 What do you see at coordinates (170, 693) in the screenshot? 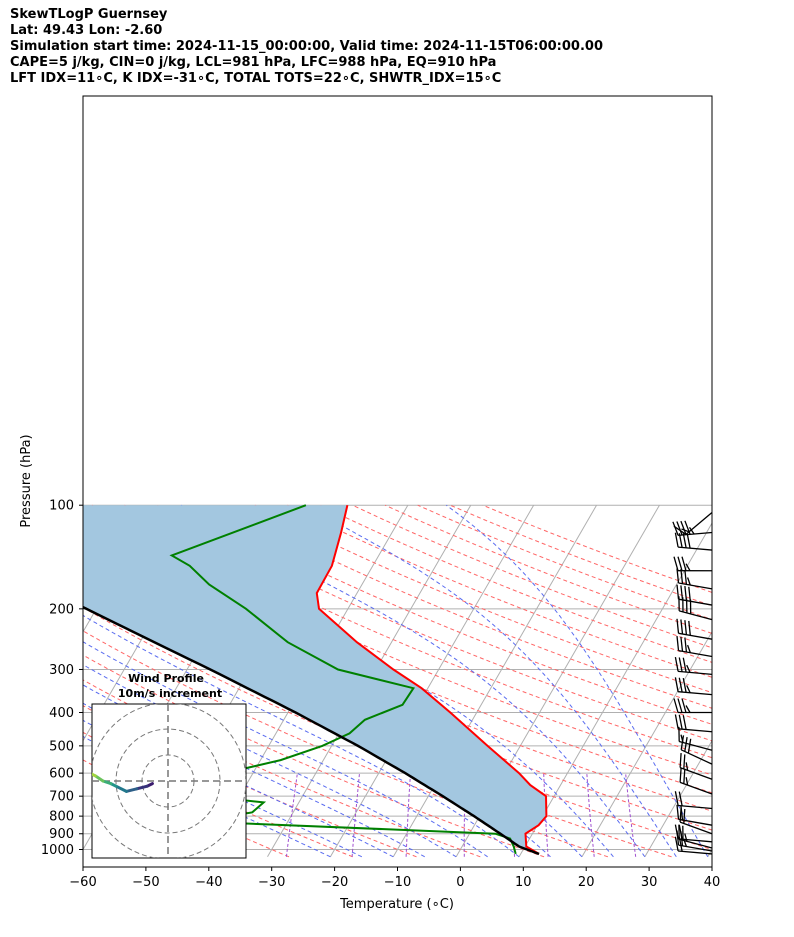
I see `hodograph-subtitle: 10m/s increment` at bounding box center [170, 693].